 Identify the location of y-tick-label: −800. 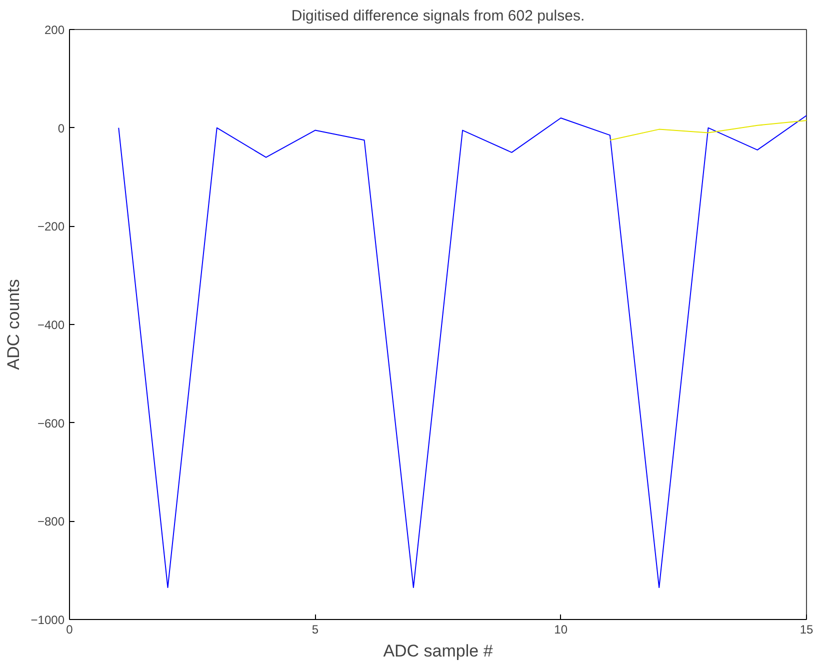
(51, 521).